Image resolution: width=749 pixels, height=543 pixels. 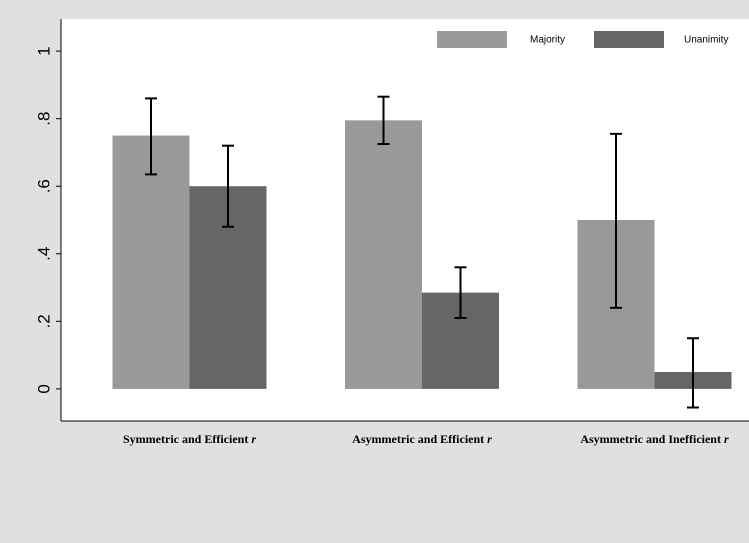 I want to click on legend-label-unanimity: Unanimity, so click(x=706, y=40).